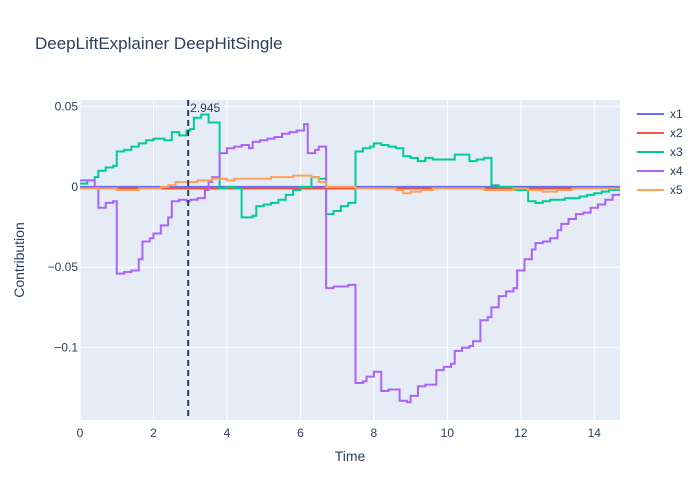 The image size is (700, 500). Describe the element at coordinates (676, 152) in the screenshot. I see `legend-label: x3` at that location.